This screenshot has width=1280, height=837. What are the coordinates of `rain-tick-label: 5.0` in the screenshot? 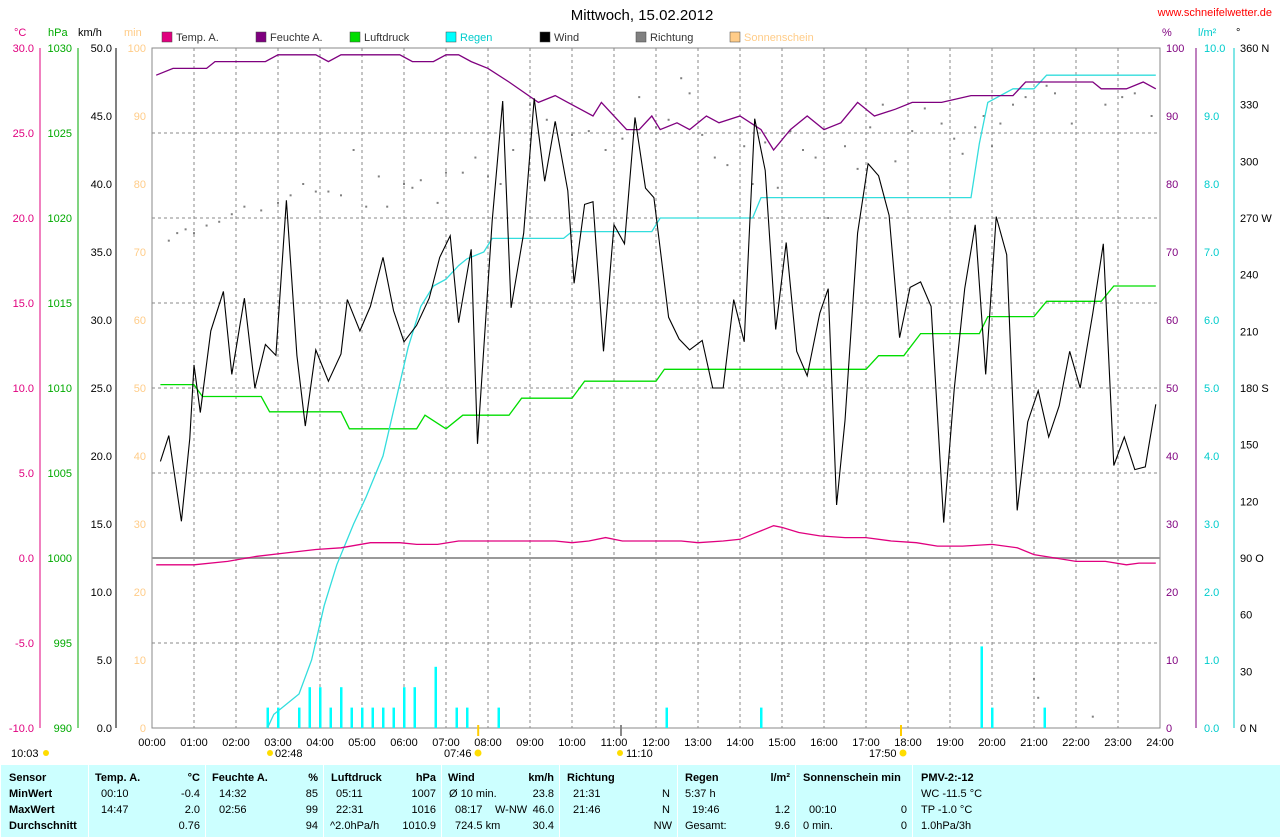 It's located at (1211, 389).